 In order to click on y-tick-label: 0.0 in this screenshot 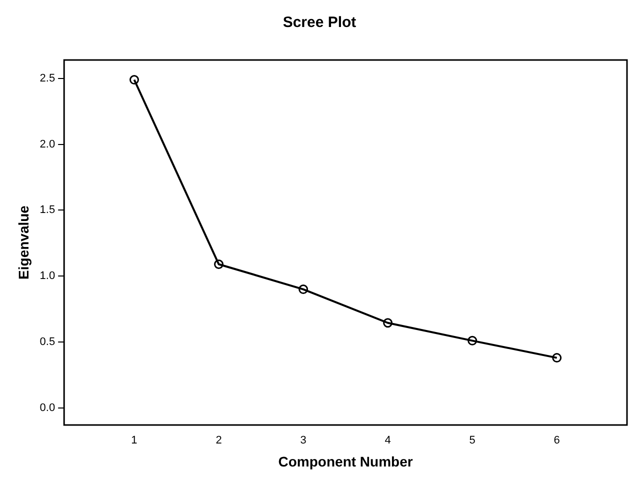, I will do `click(48, 408)`.